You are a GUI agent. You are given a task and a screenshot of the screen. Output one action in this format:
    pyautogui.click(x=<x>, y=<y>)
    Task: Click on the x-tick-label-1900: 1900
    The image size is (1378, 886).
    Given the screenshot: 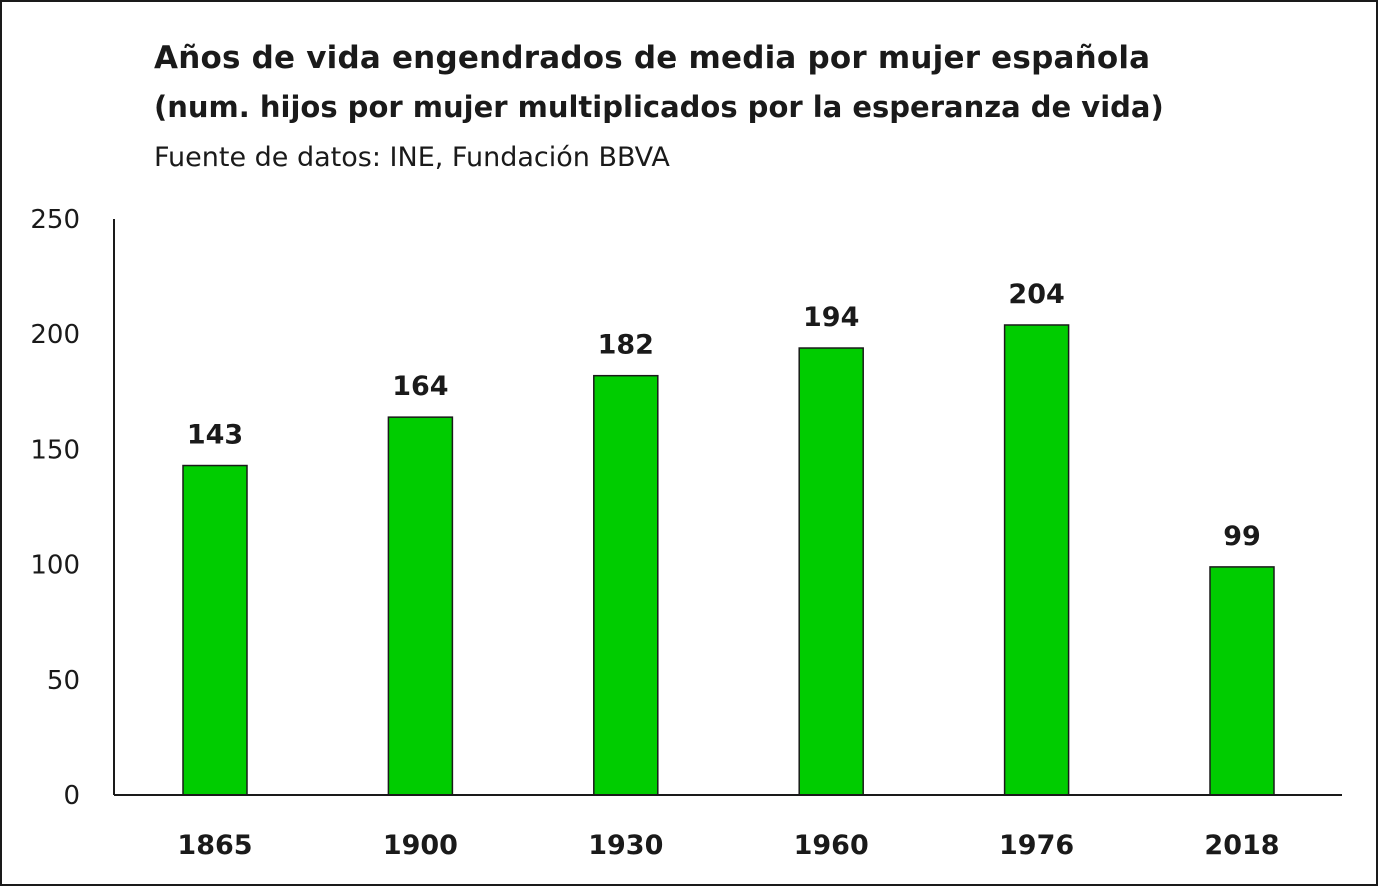 What is the action you would take?
    pyautogui.click(x=420, y=845)
    